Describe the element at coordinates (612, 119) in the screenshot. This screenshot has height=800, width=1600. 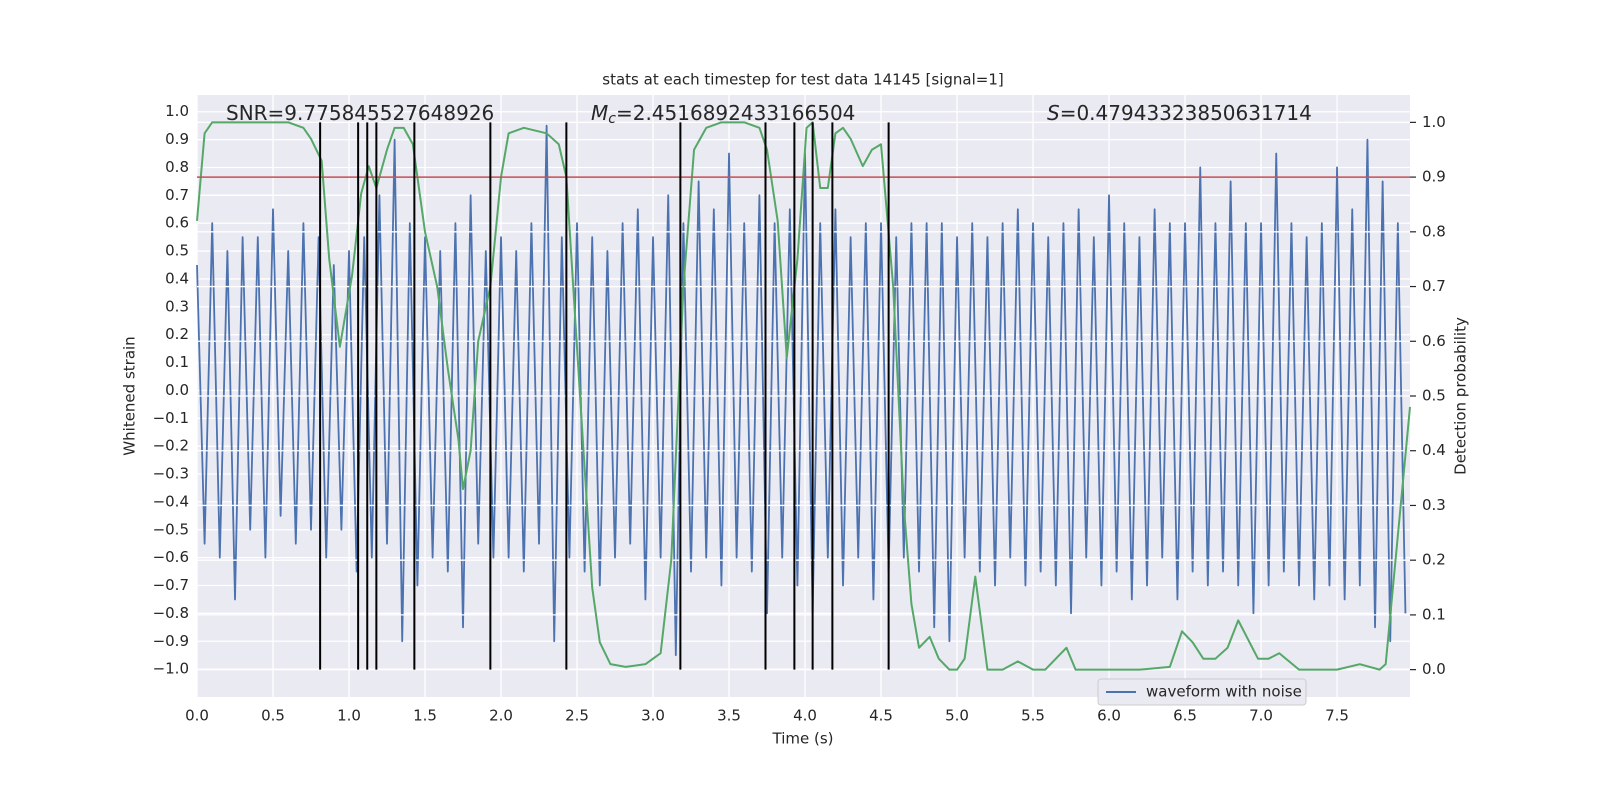
I see `annotation-subscript: c` at that location.